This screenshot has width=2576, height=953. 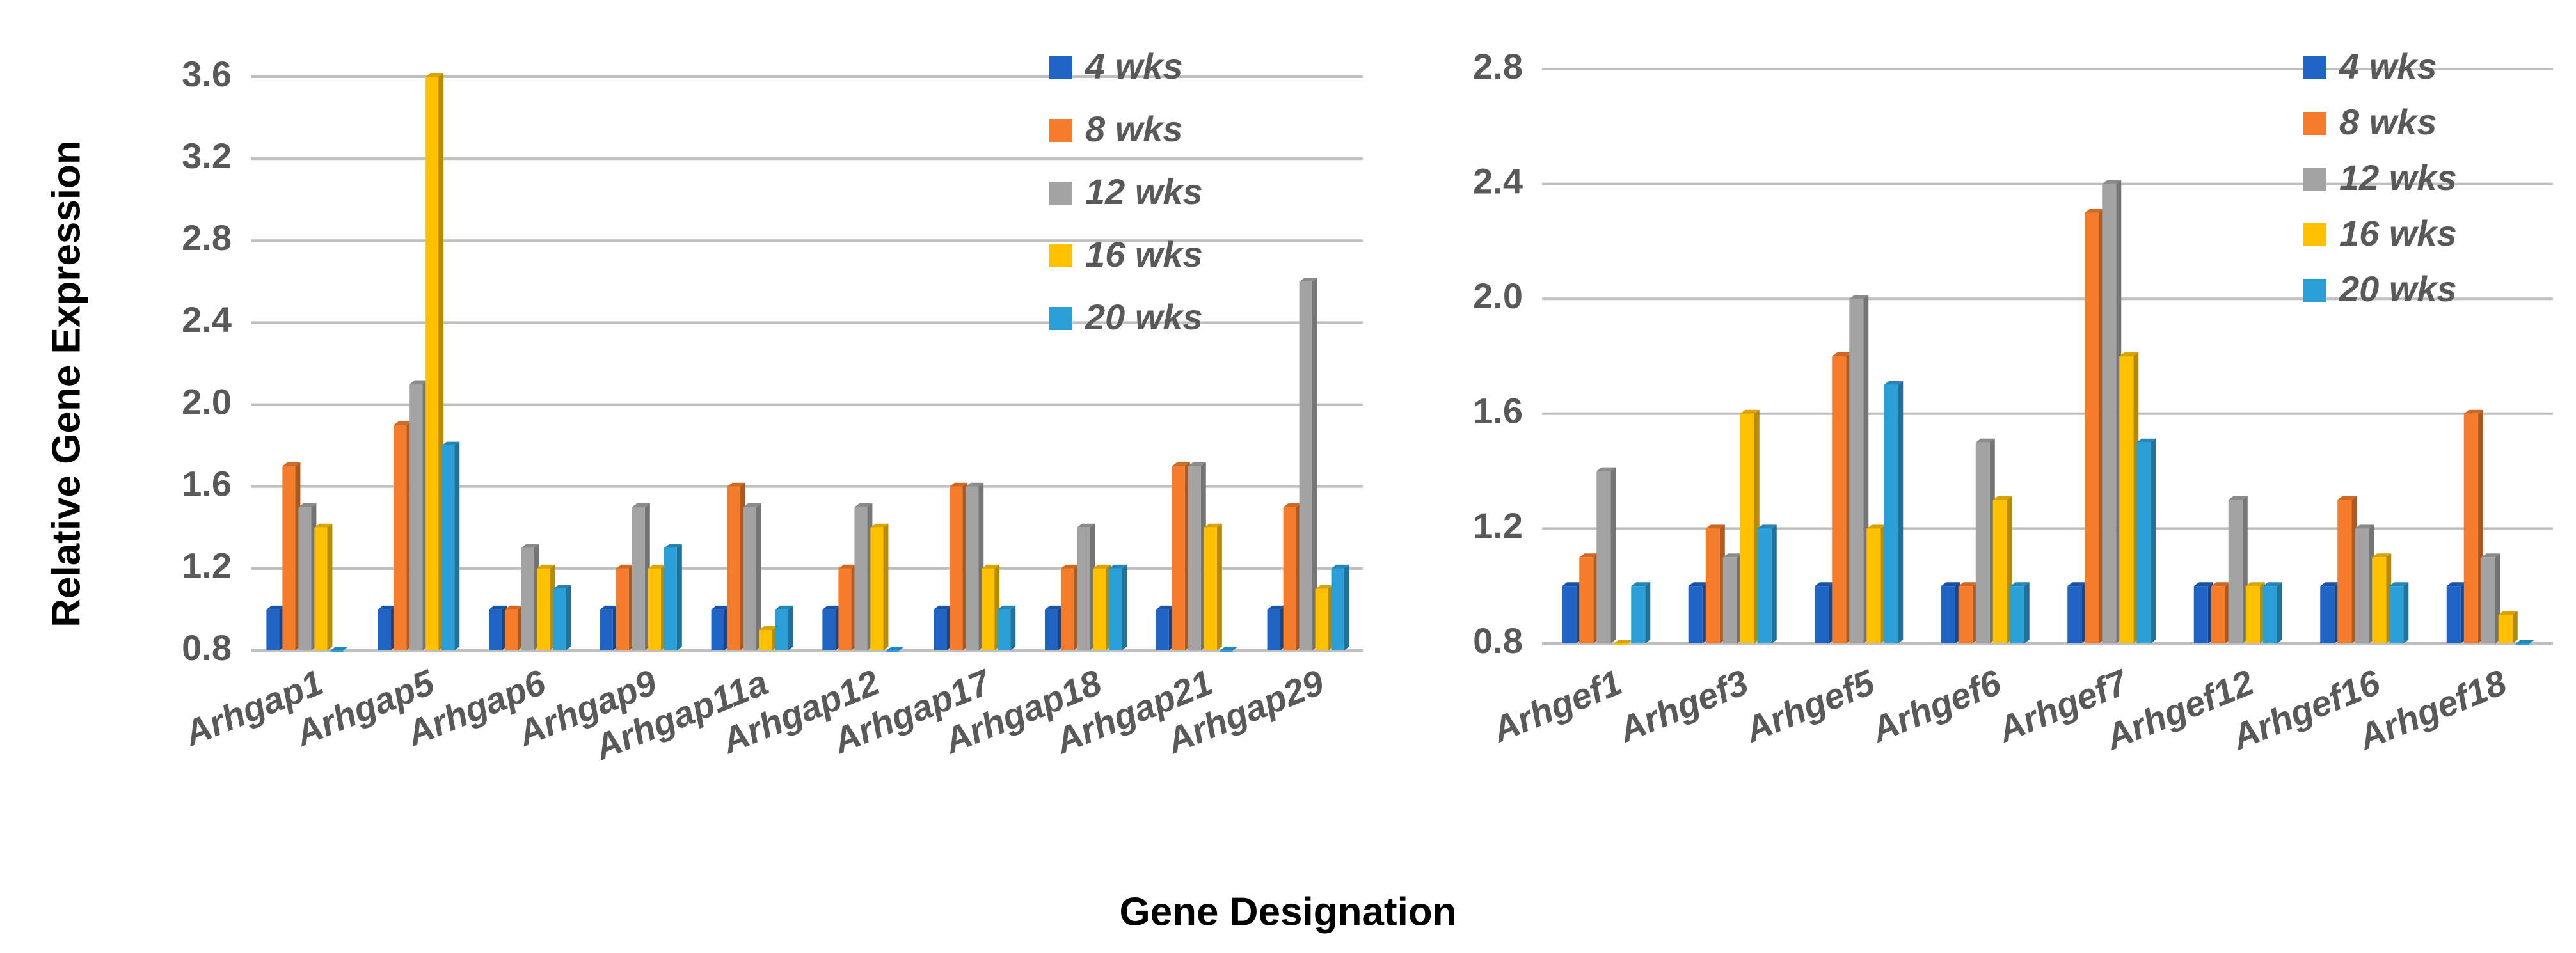 What do you see at coordinates (1557, 706) in the screenshot?
I see `category-label: Arhgef1` at bounding box center [1557, 706].